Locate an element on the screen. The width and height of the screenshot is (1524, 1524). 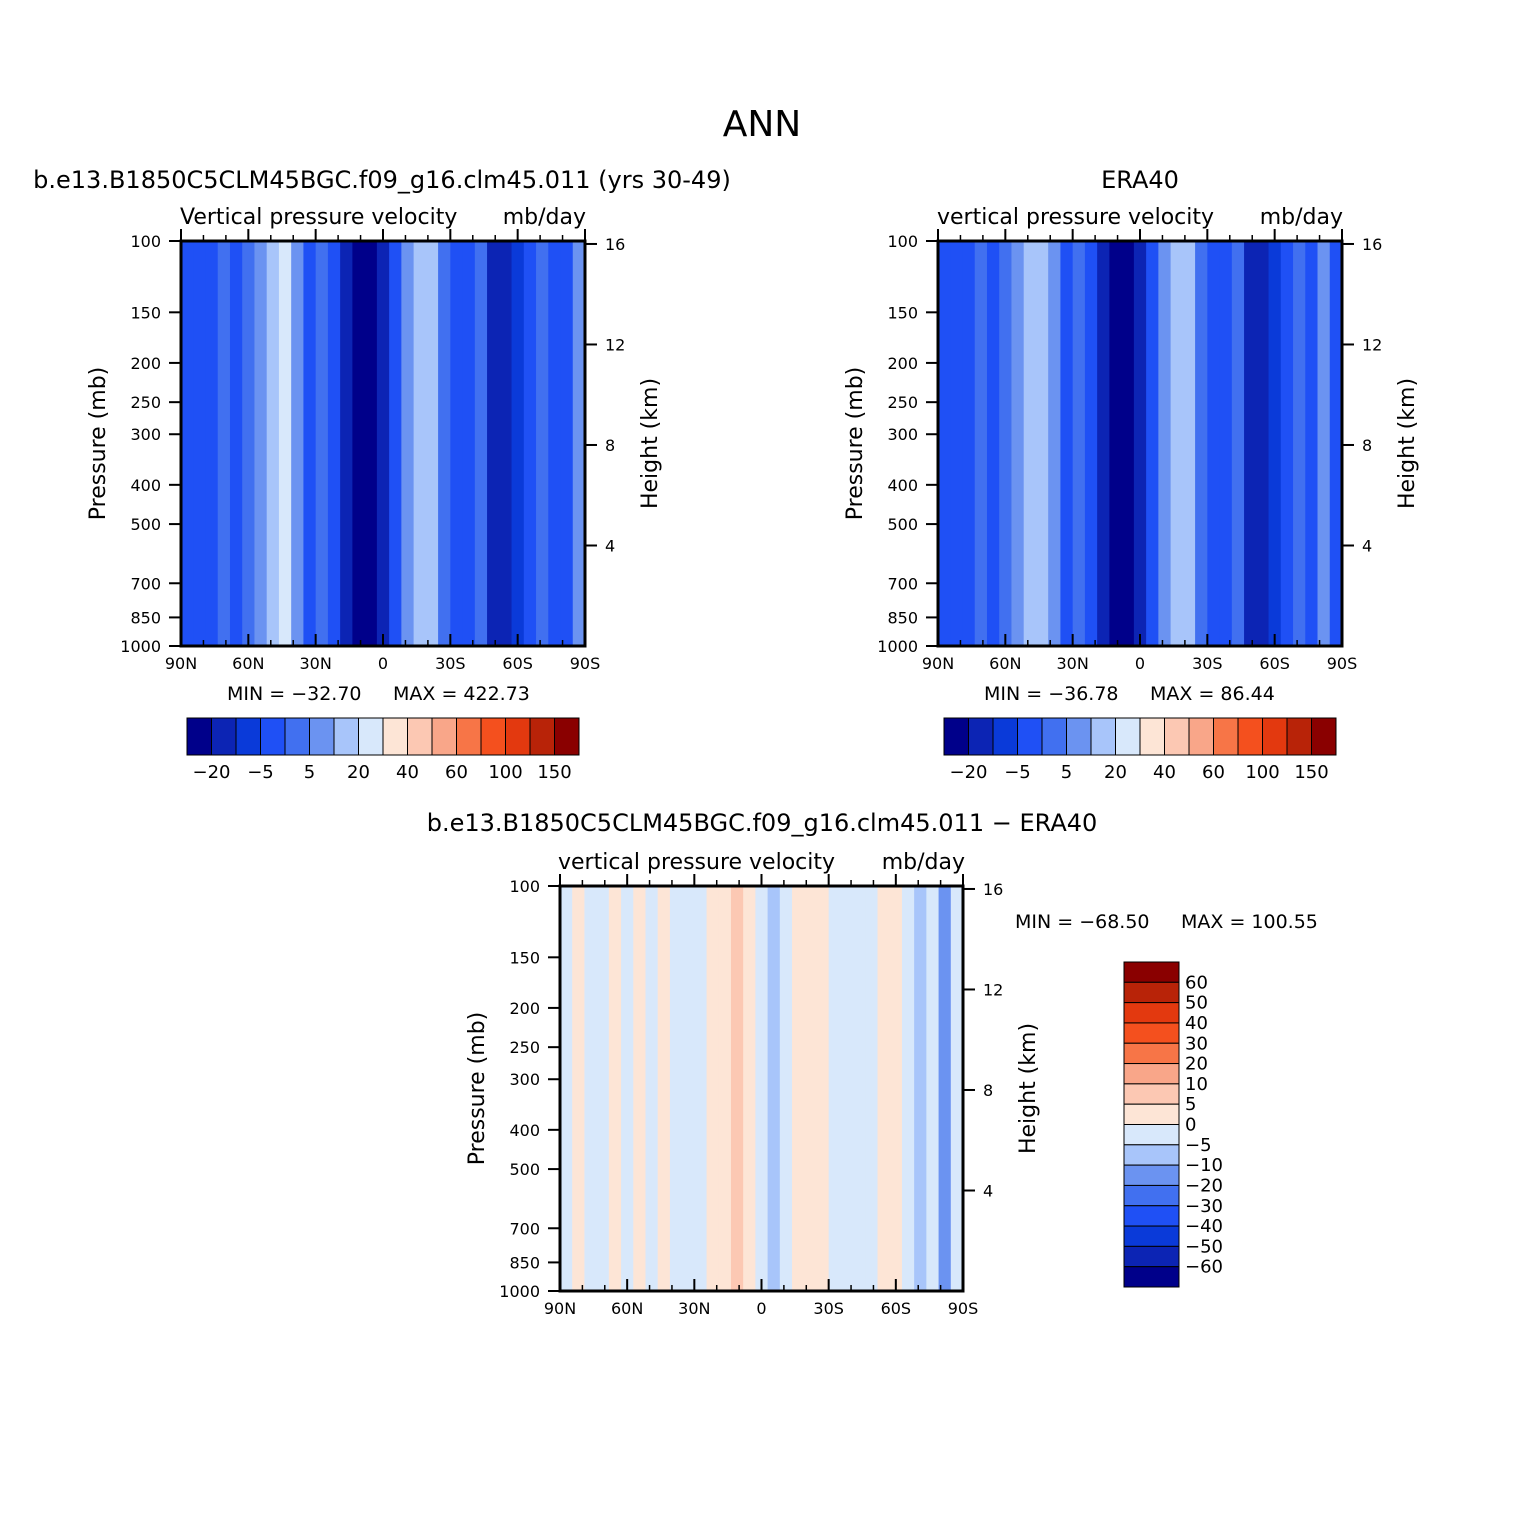
y-tick-label: 300 is located at coordinates (145, 434).